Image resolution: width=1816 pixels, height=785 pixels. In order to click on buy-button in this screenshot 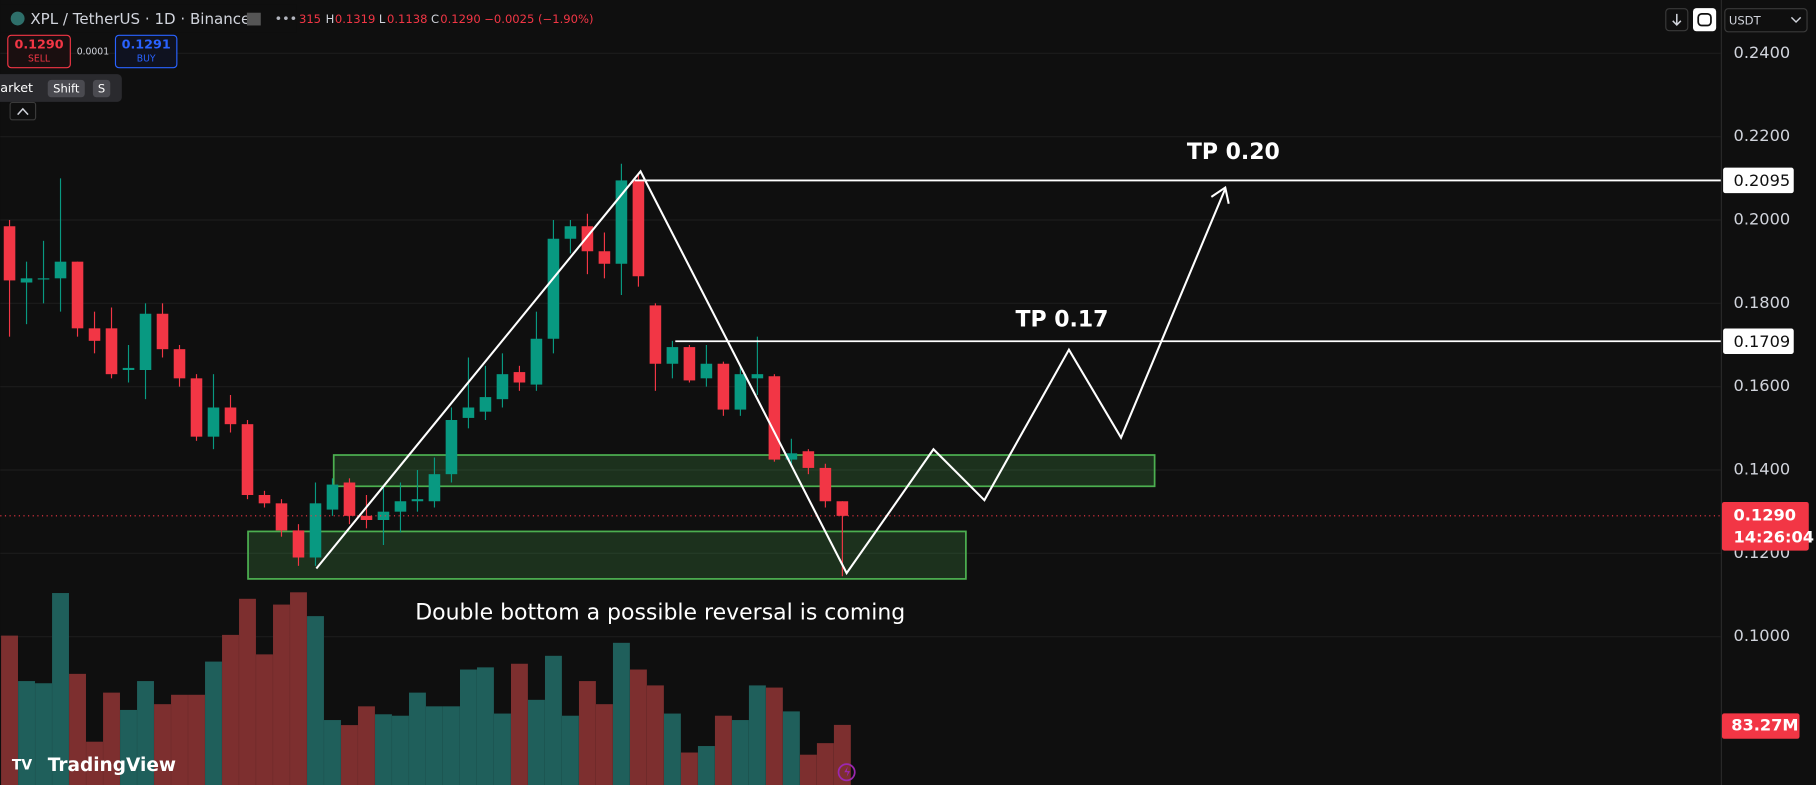, I will do `click(146, 51)`.